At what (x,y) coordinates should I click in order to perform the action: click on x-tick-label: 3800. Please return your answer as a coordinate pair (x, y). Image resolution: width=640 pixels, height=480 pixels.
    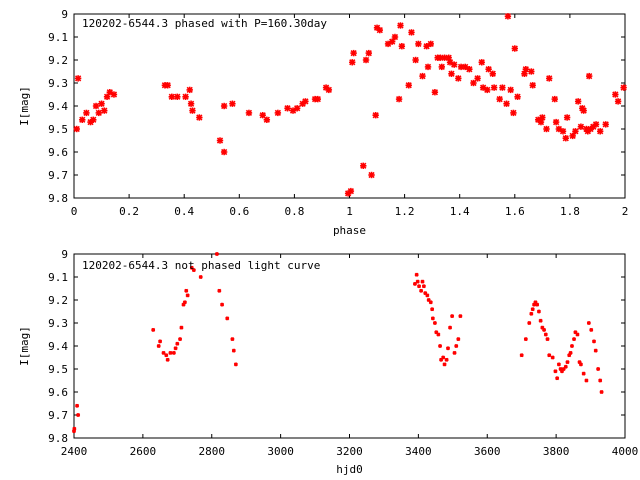
    Looking at the image, I should click on (556, 451).